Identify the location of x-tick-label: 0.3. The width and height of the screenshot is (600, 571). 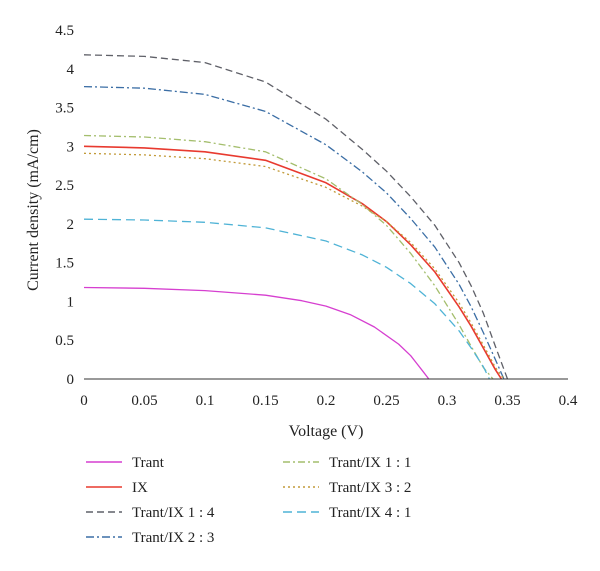
(447, 401).